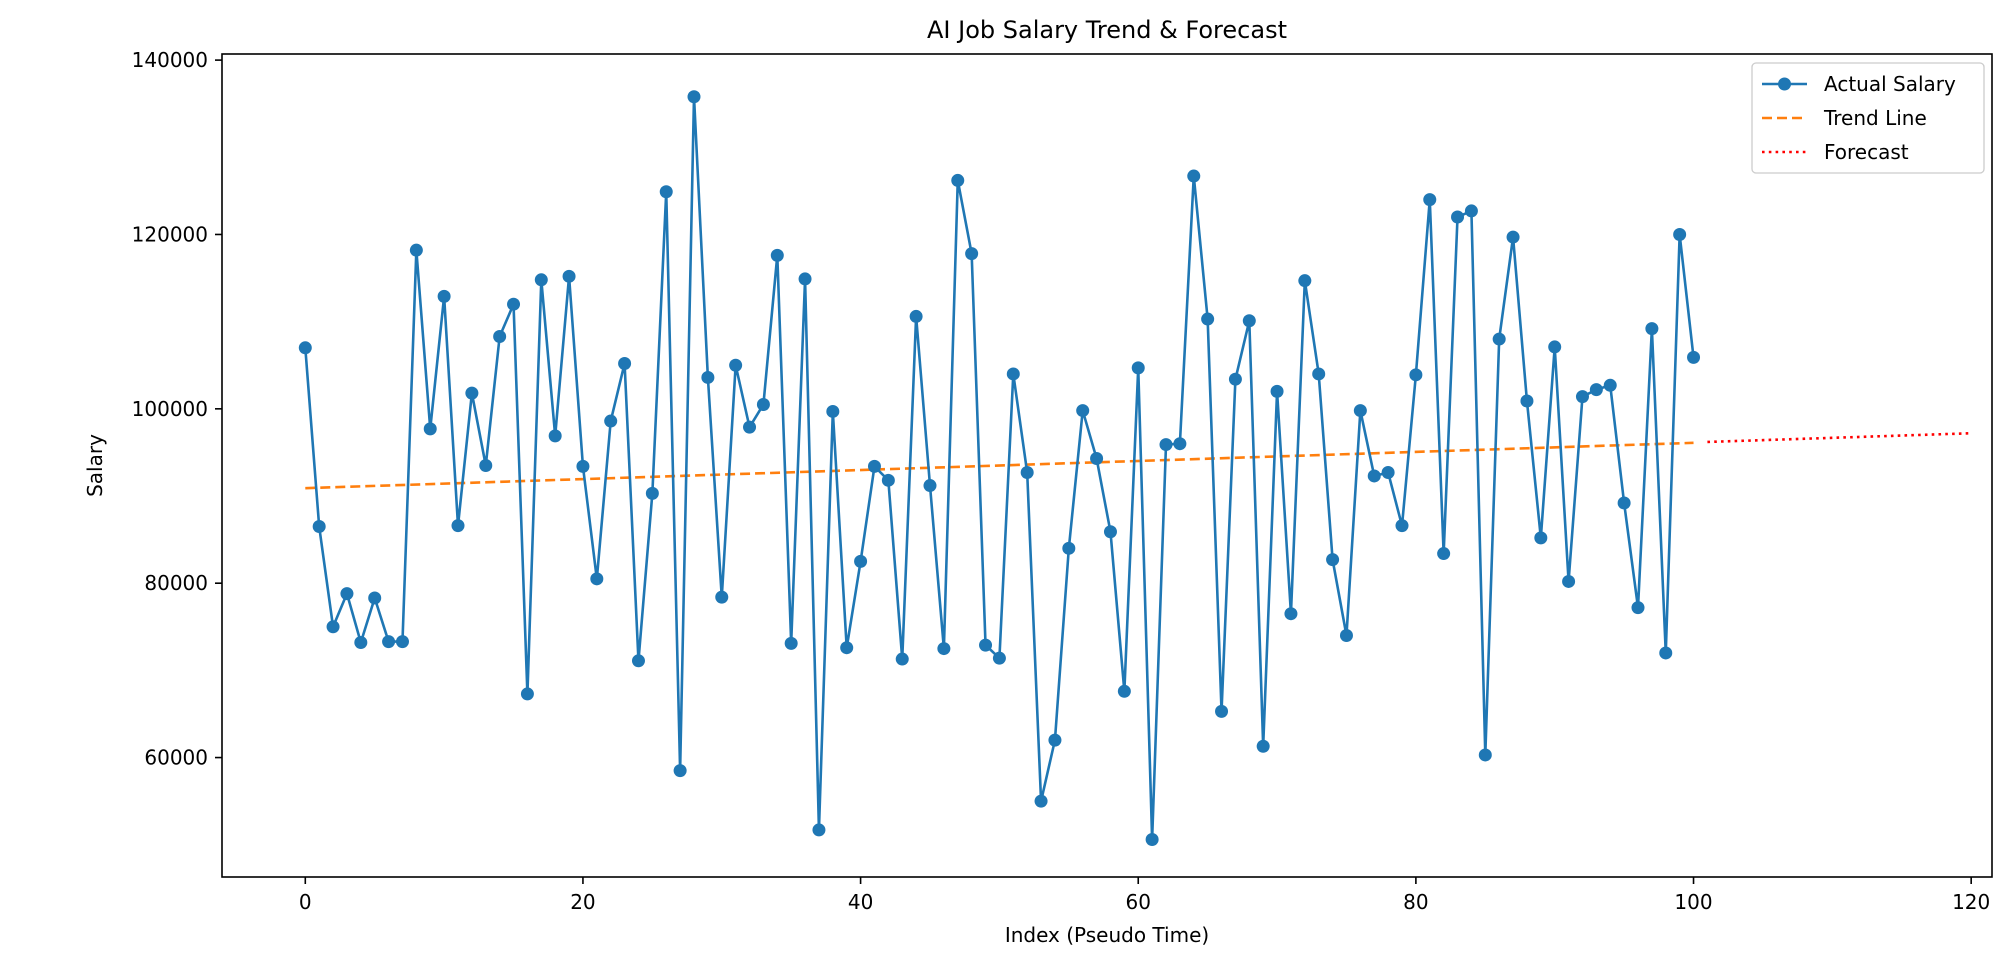 The image size is (2014, 978). Describe the element at coordinates (176, 583) in the screenshot. I see `y-tick-label: 80000` at that location.